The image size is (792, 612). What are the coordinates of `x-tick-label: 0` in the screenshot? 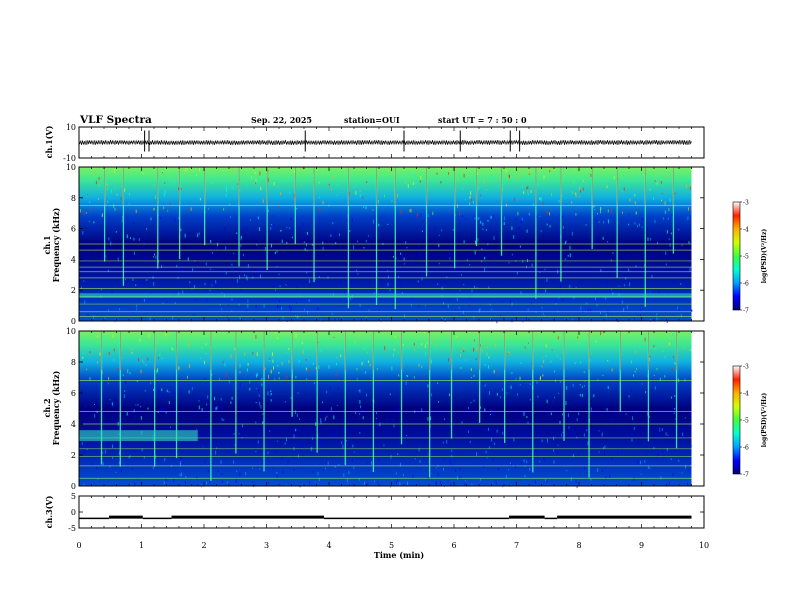 It's located at (78, 545).